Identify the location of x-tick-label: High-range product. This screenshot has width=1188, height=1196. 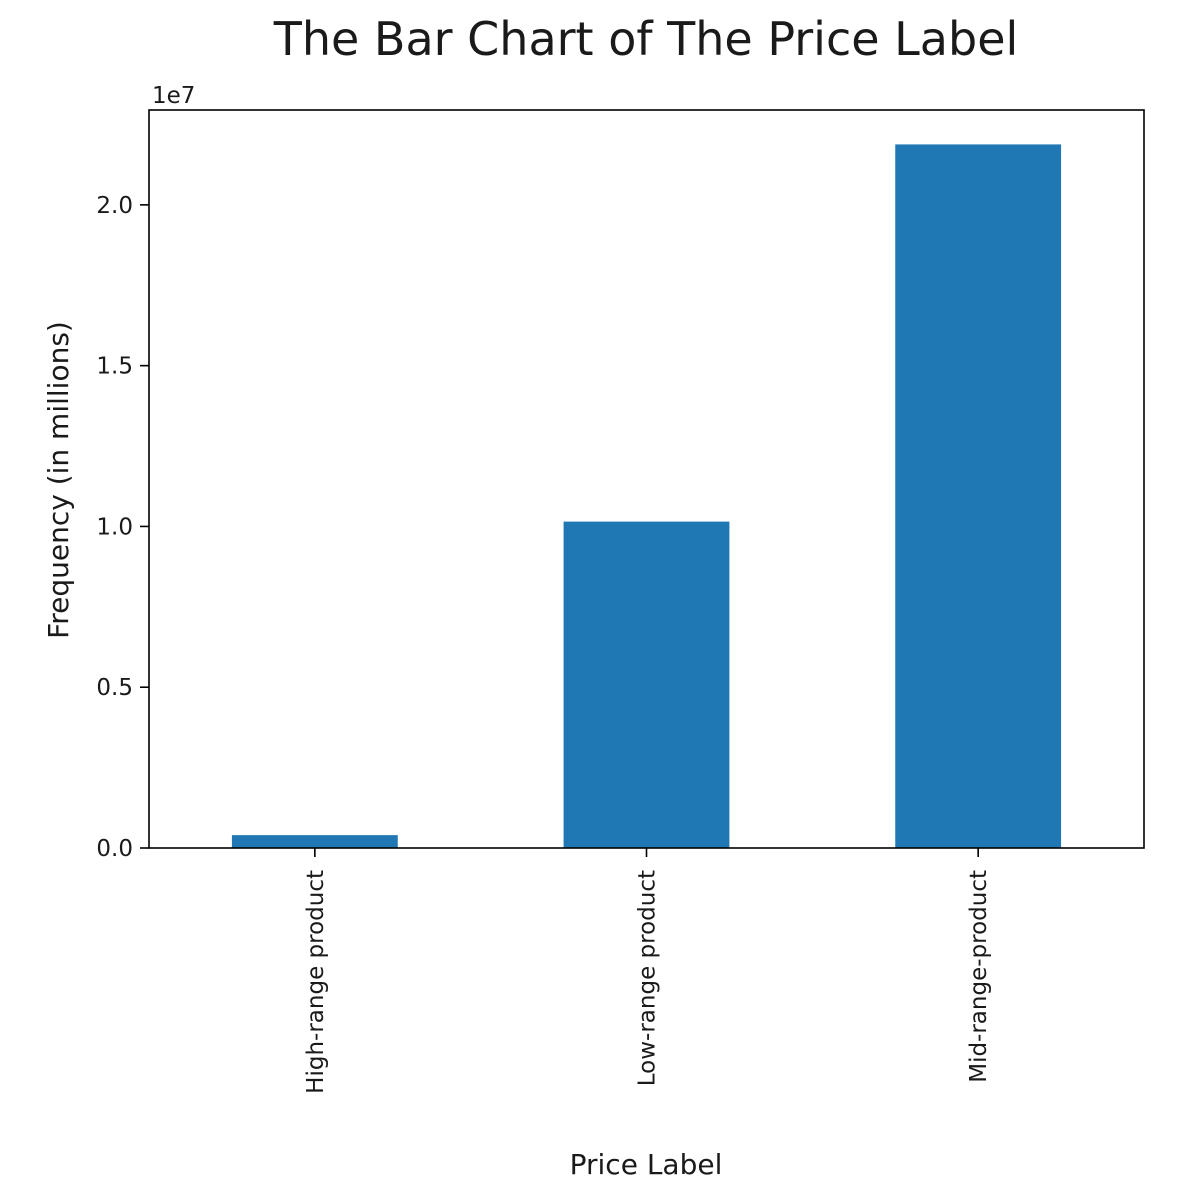
(316, 982).